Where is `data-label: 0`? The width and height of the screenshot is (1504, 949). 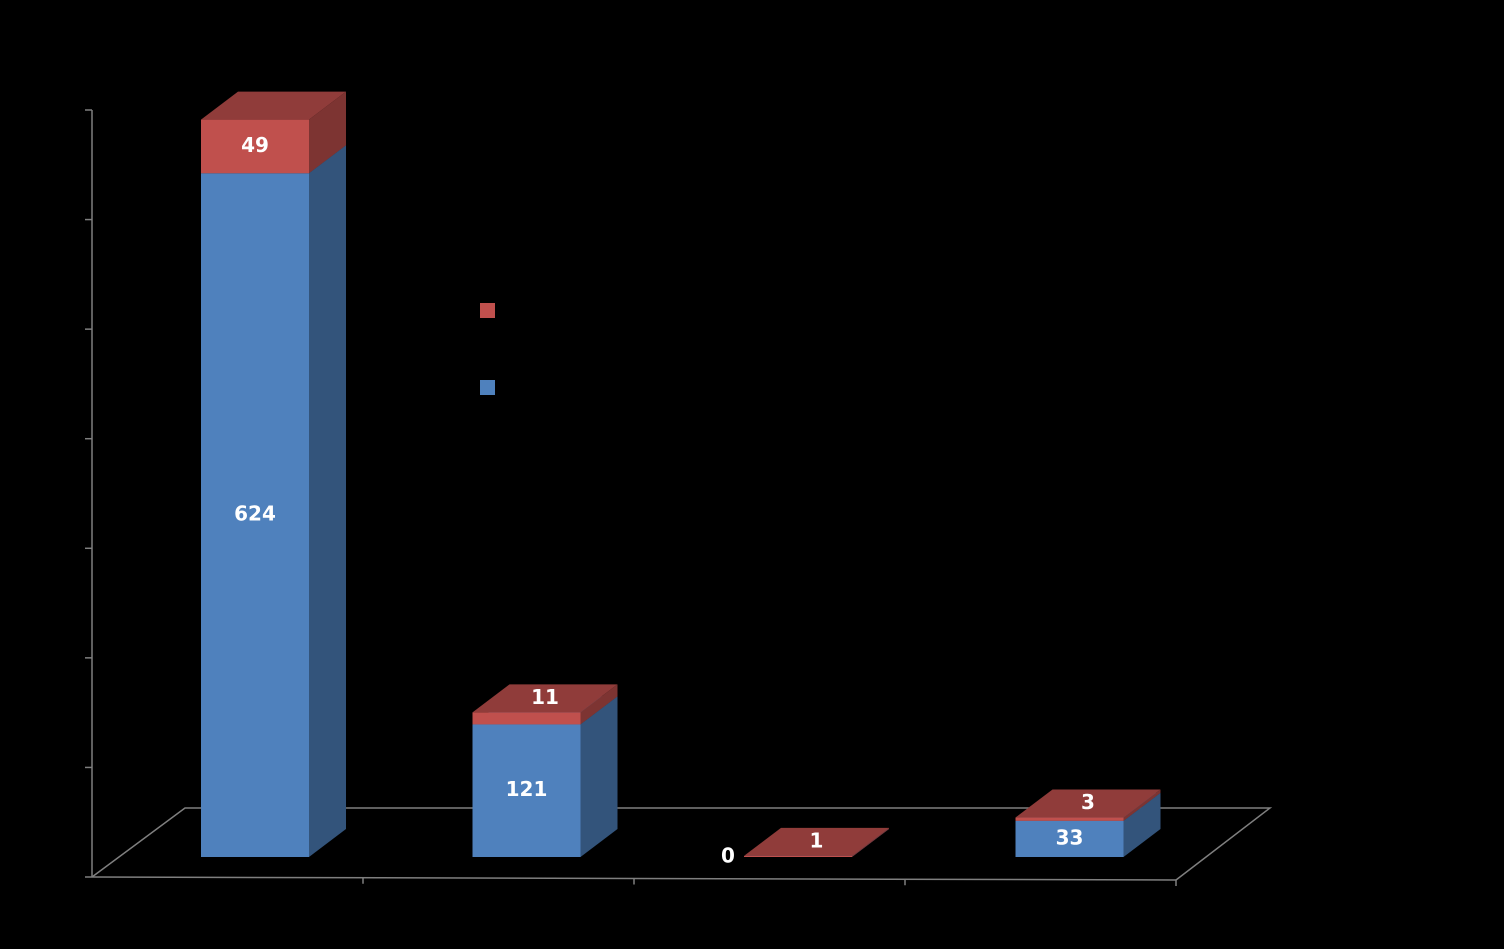
data-label: 0 is located at coordinates (728, 856).